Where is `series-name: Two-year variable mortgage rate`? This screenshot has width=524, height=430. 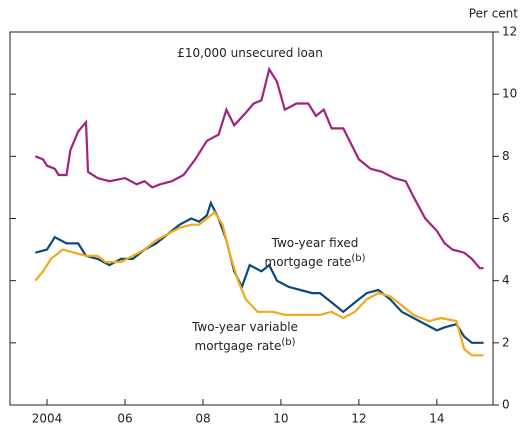 series-name: Two-year variable mortgage rate is located at coordinates (245, 336).